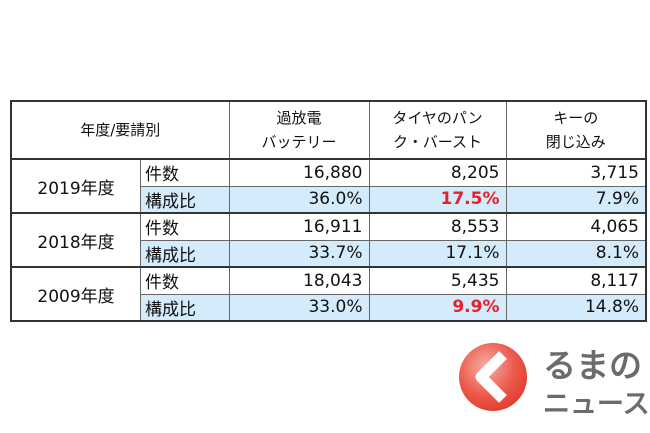 This screenshot has width=650, height=433. I want to click on header-row: 年度/要請別 過放電 バッテリー タイヤのパン ク・バースト キーの 閉じ込み, so click(328, 130).